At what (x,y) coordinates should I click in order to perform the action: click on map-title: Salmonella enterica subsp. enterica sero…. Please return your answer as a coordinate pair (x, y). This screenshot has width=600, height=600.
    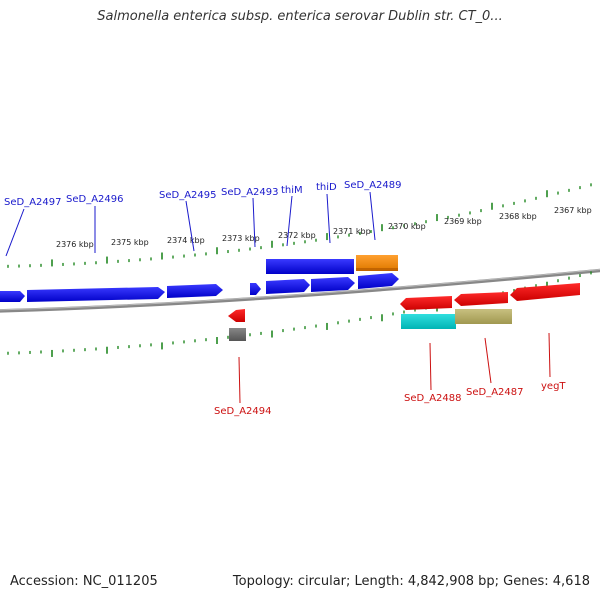
    Looking at the image, I should click on (300, 16).